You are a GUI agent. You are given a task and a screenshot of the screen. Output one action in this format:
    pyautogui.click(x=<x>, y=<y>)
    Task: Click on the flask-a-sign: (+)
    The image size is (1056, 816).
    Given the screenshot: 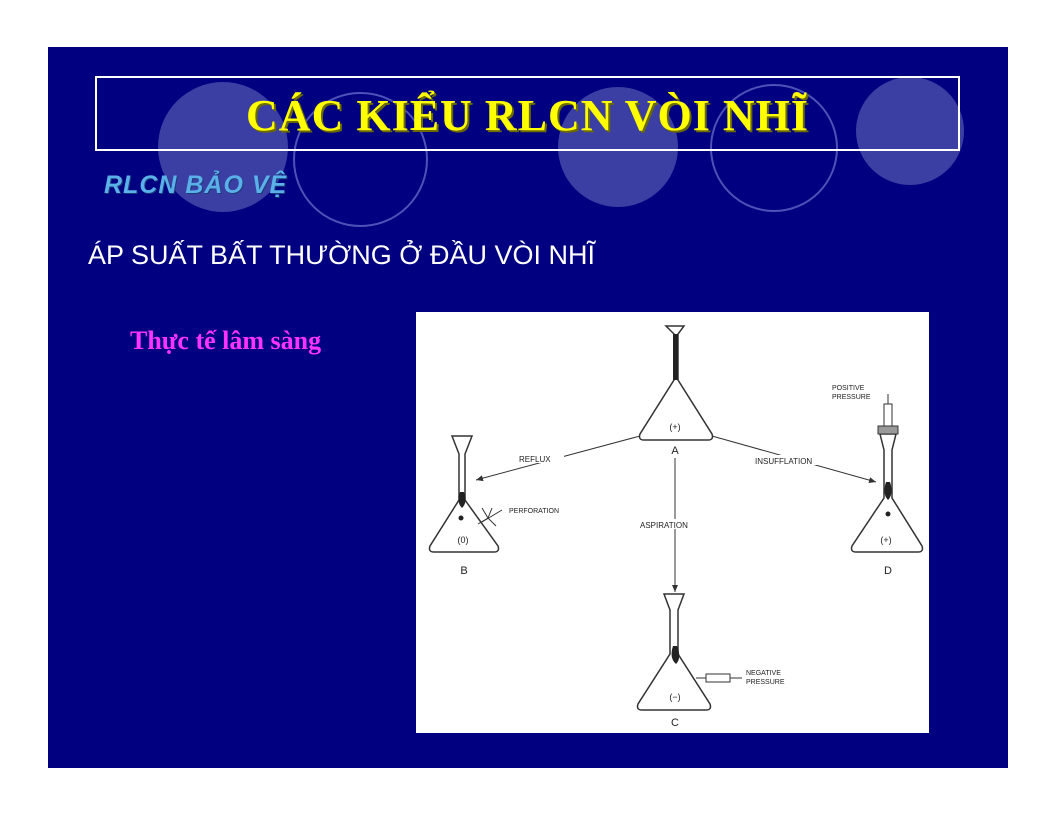 What is the action you would take?
    pyautogui.click(x=674, y=427)
    